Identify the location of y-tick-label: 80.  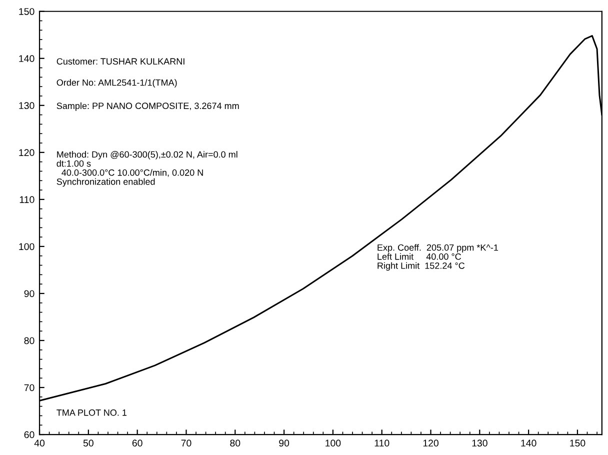
(29, 340).